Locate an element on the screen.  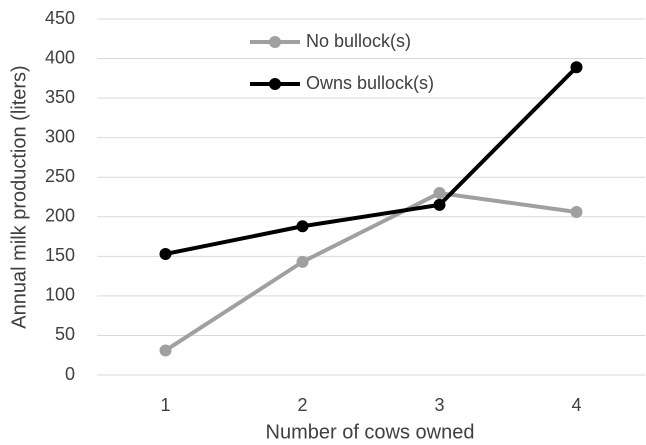
y-tick-label: 250 is located at coordinates (60, 176).